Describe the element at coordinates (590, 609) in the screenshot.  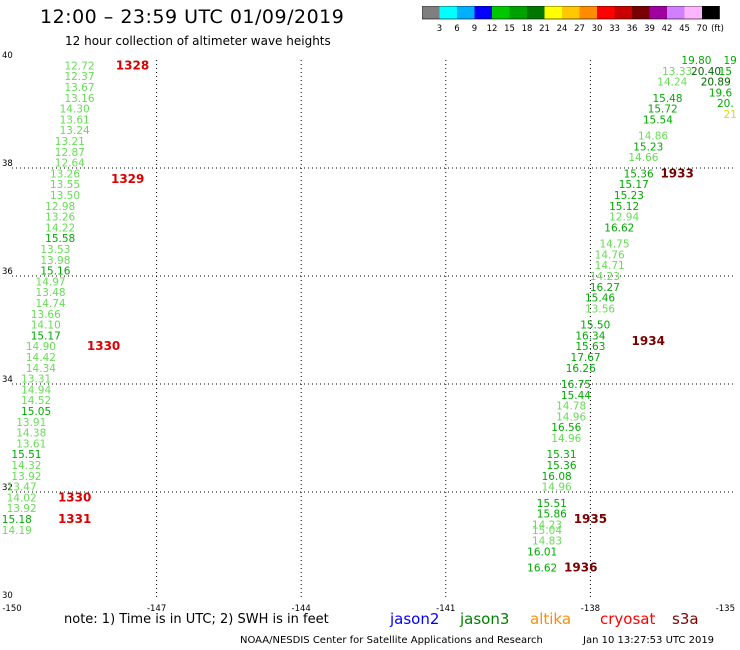
I see `x-tick-label: -138` at that location.